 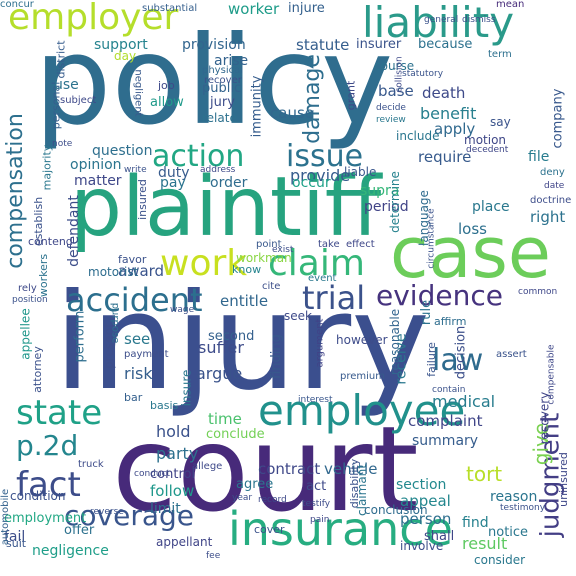 What do you see at coordinates (439, 295) in the screenshot?
I see `word-evidence: evidence` at bounding box center [439, 295].